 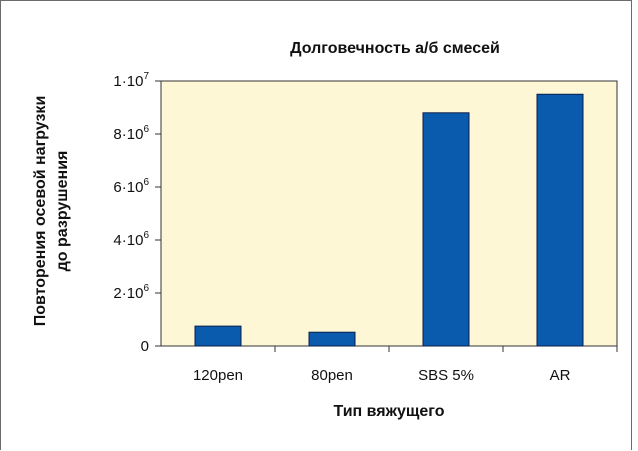 I want to click on y-tick-label: 8·10⁶, so click(x=131, y=133).